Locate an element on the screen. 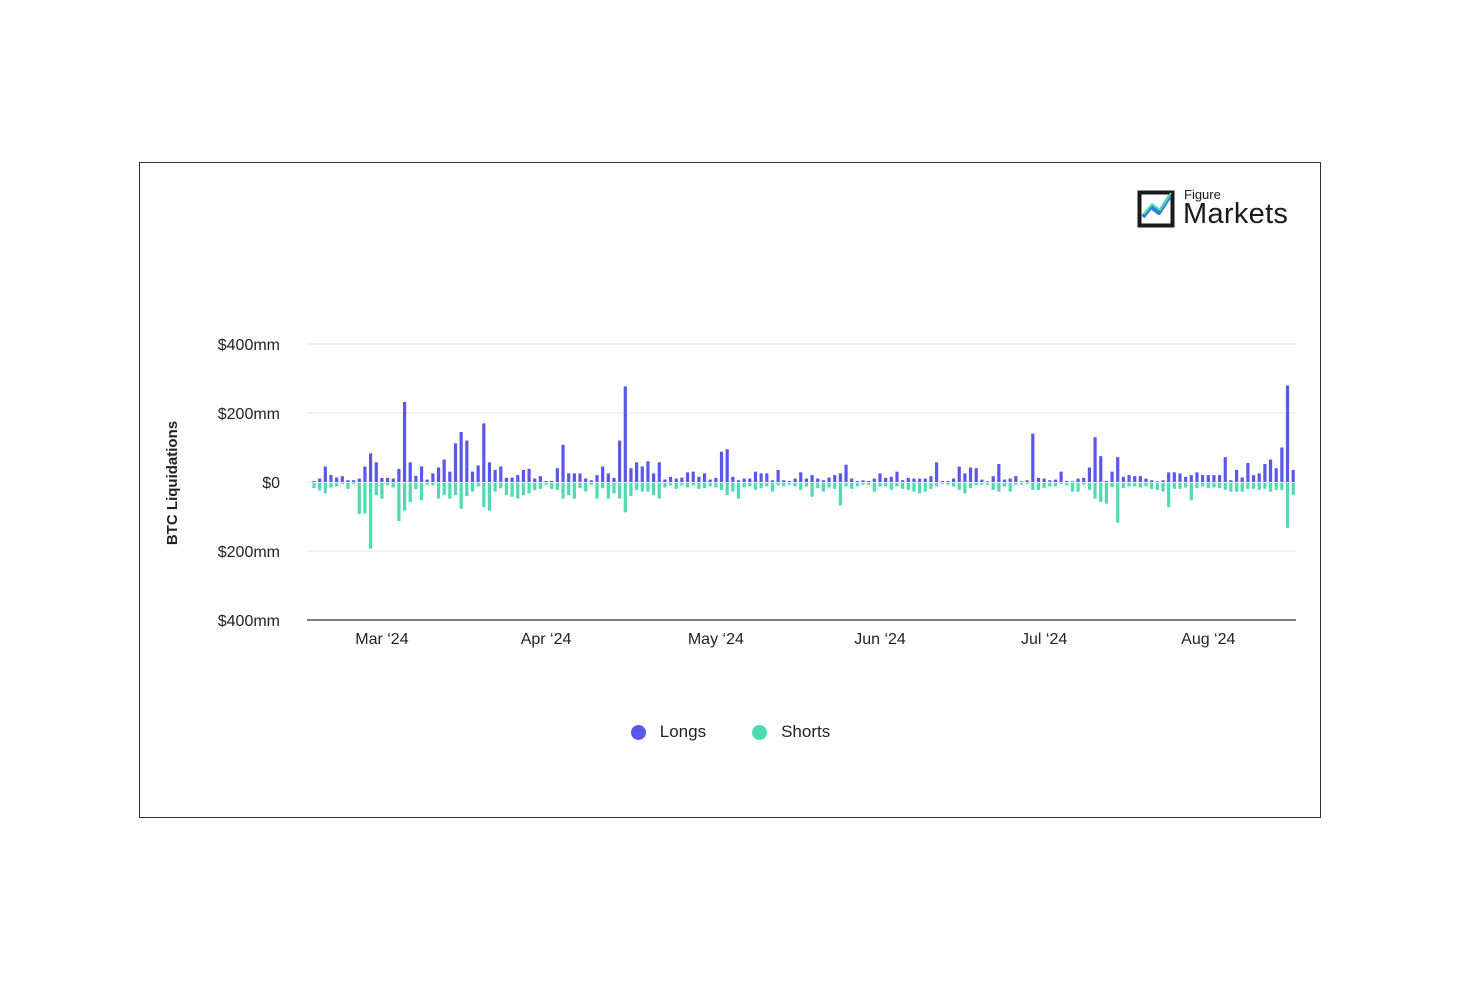  x-tick-label: Mar ‘24 is located at coordinates (381, 639).